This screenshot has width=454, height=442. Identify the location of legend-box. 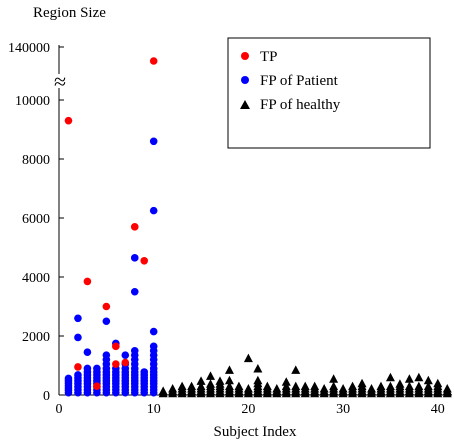
(329, 93).